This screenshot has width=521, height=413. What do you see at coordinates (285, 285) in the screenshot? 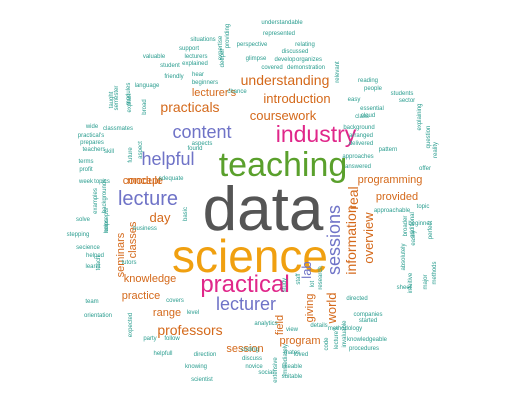
I see `word-study: study` at bounding box center [285, 285].